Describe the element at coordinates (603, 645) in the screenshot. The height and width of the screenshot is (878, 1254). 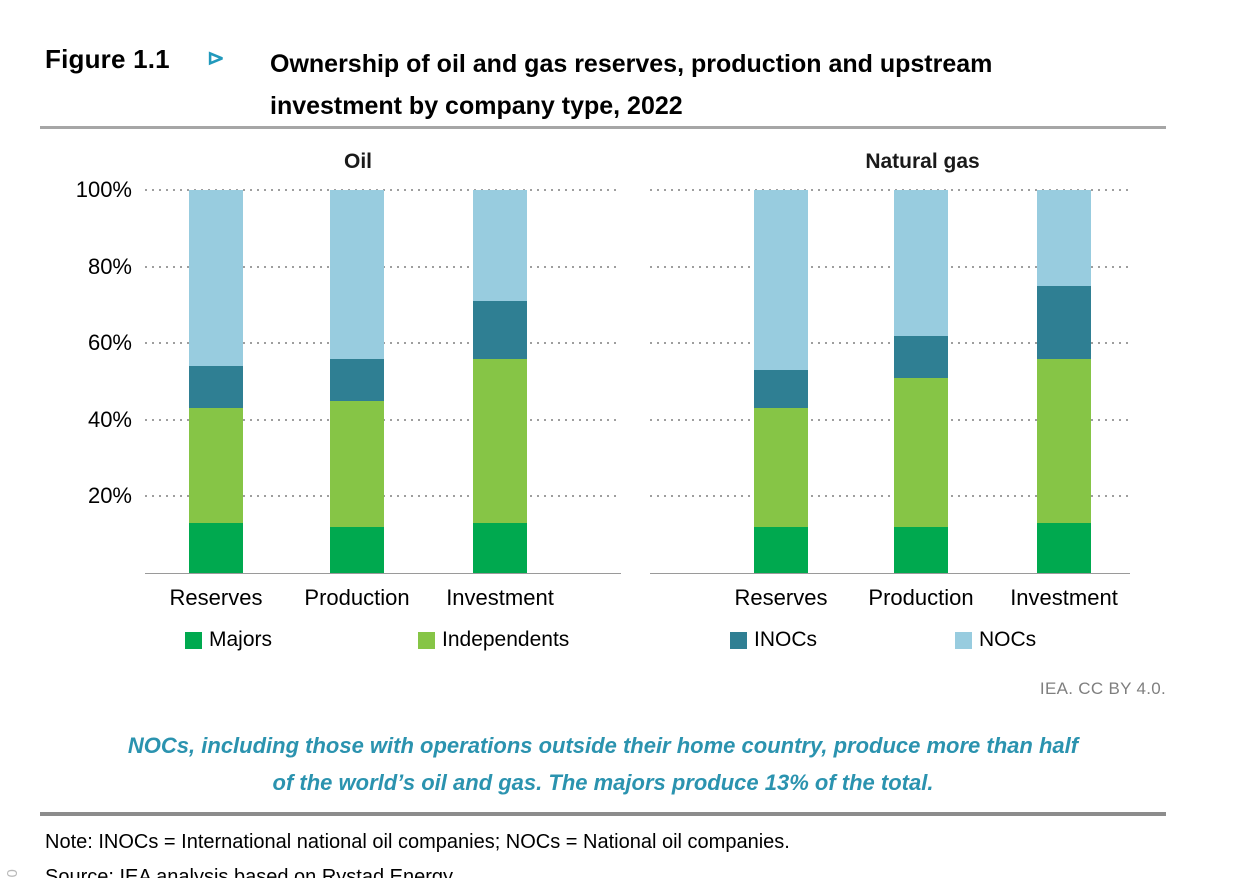
I see `chart-legend: Majors Independents INOCs NOCs` at that location.